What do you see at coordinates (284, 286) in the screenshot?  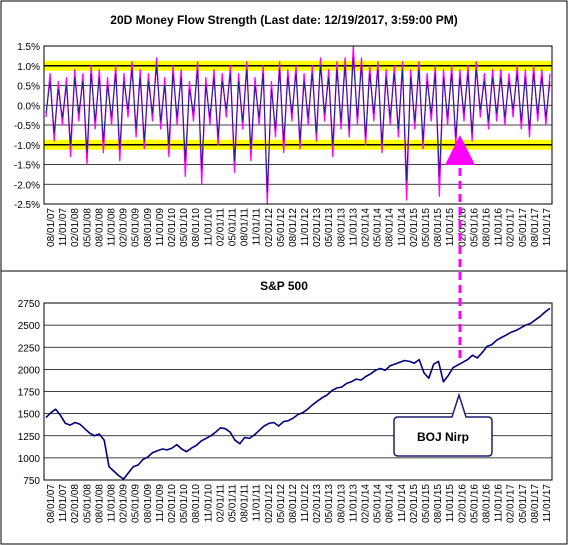 I see `sp500-title: S&P 500` at bounding box center [284, 286].